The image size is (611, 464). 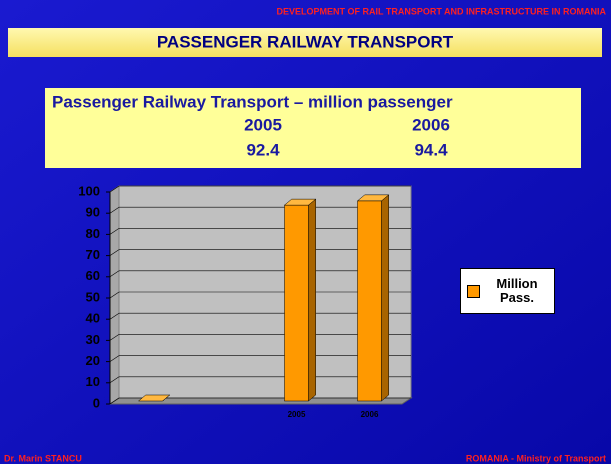 What do you see at coordinates (263, 124) in the screenshot?
I see `table-cell: 2005` at bounding box center [263, 124].